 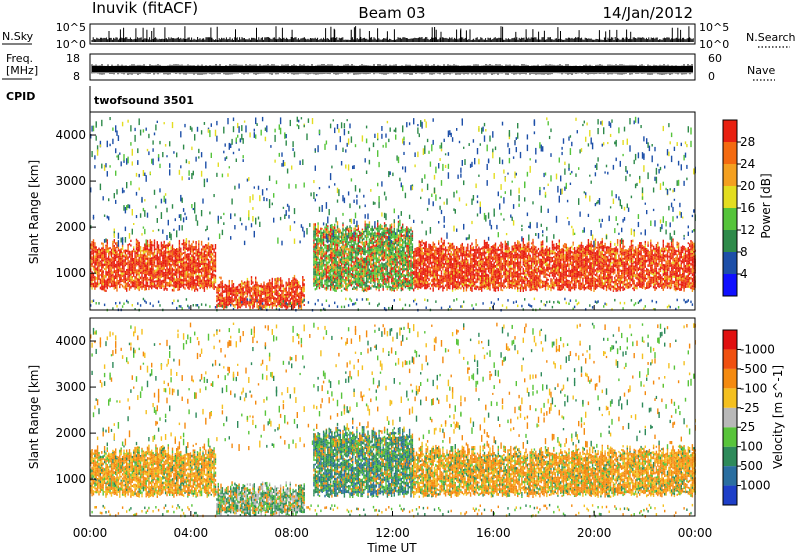 What do you see at coordinates (757, 349) in the screenshot?
I see `colorbar-tick-label: -1000` at bounding box center [757, 349].